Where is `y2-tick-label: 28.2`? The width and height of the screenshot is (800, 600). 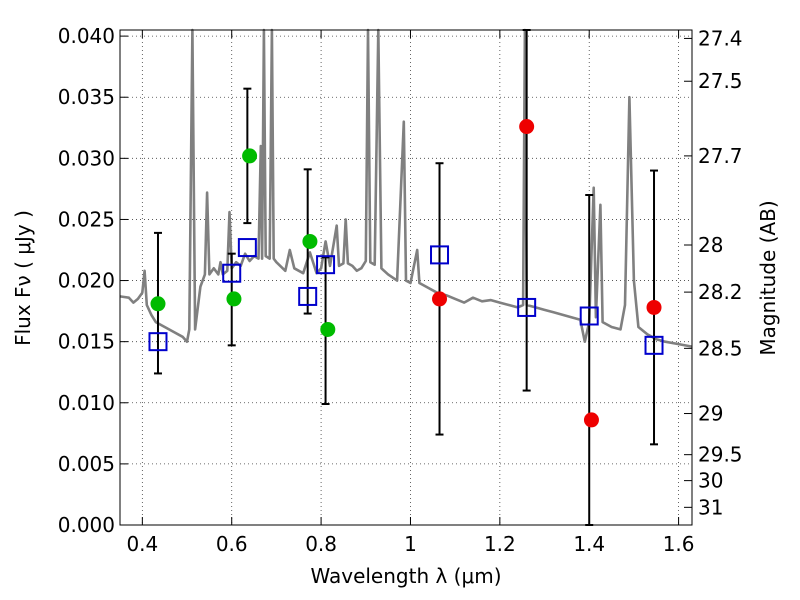 y2-tick-label: 28.2 is located at coordinates (720, 292).